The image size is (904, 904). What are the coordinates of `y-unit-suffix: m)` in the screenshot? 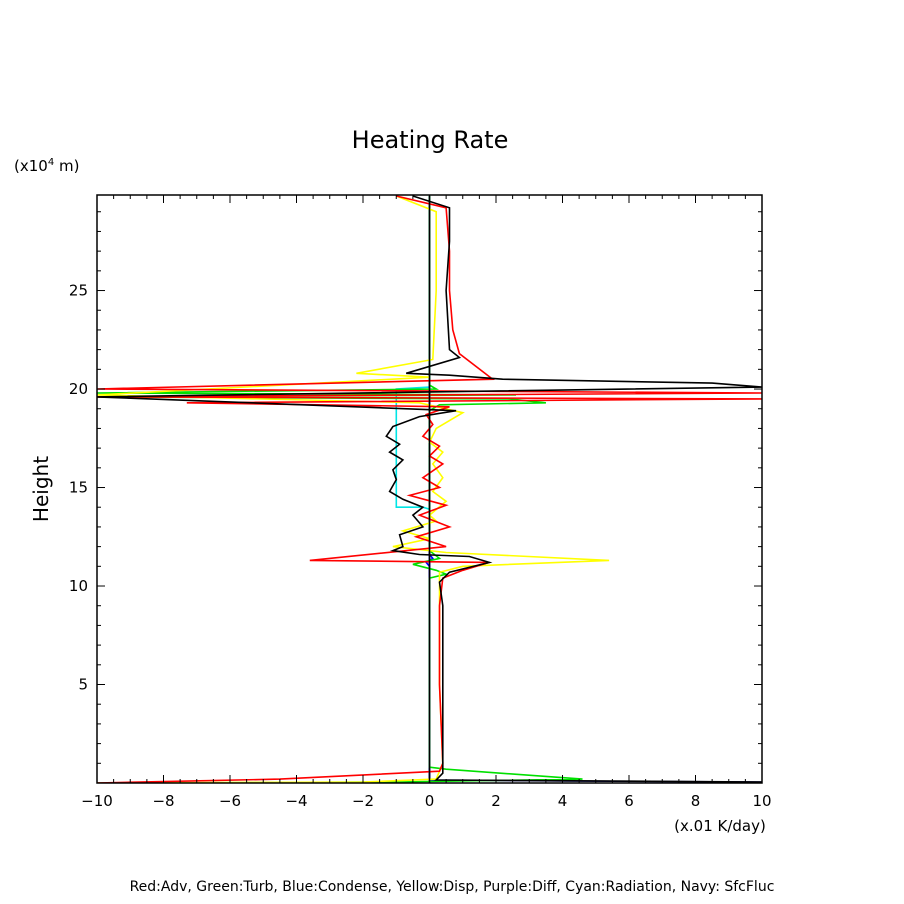 It's located at (66, 166).